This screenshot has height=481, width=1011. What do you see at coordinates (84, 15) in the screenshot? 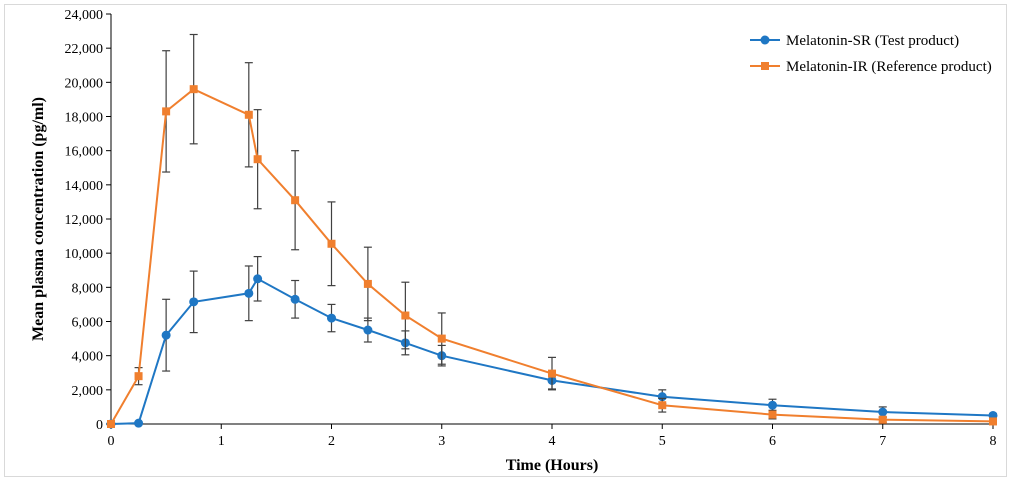
I see `y-tick-label: 24,000` at bounding box center [84, 15].